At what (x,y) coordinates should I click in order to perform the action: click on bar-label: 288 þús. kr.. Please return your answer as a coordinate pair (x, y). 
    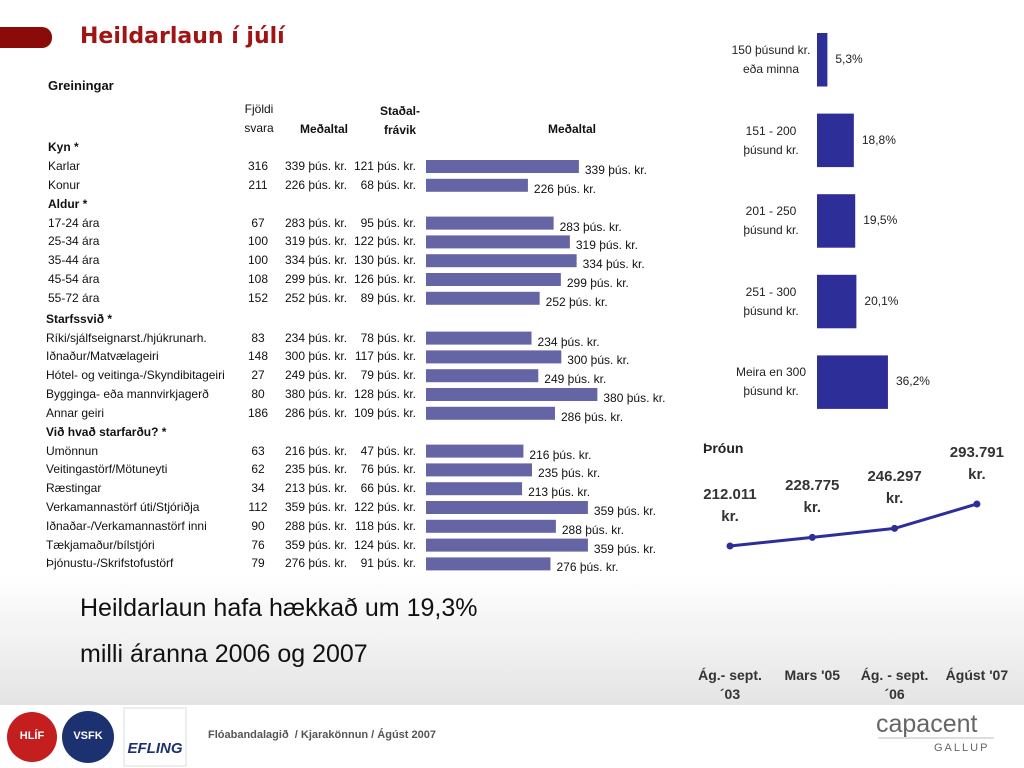
    Looking at the image, I should click on (592, 529).